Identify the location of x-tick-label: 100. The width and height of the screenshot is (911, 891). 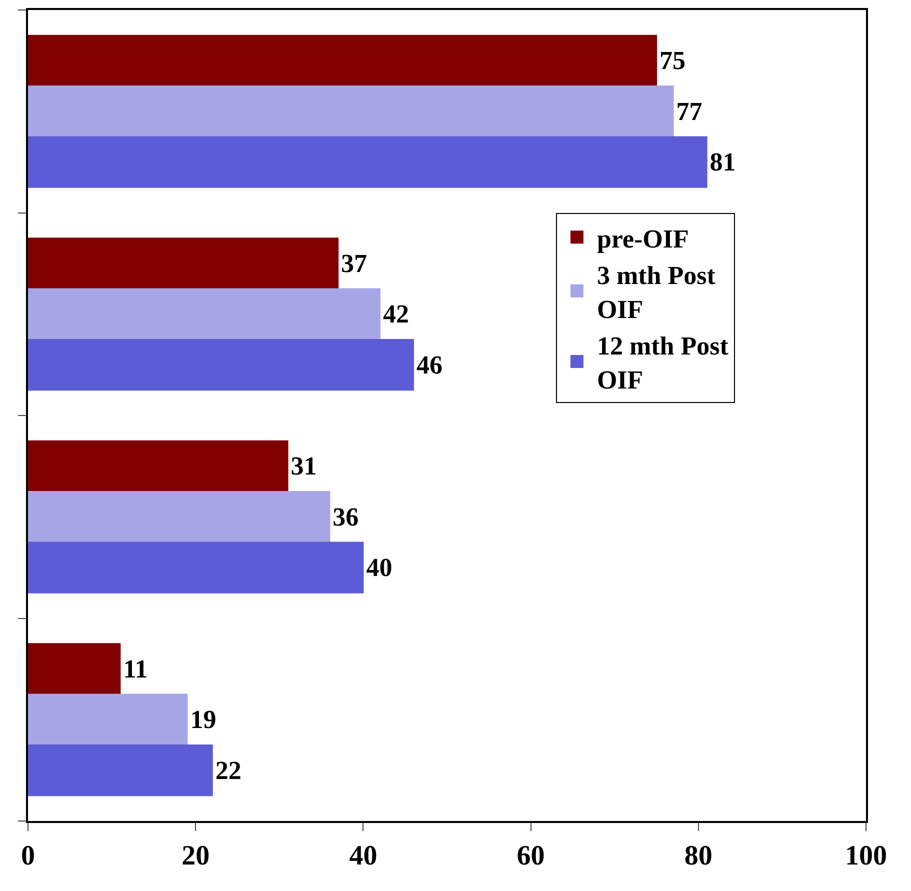
(866, 856).